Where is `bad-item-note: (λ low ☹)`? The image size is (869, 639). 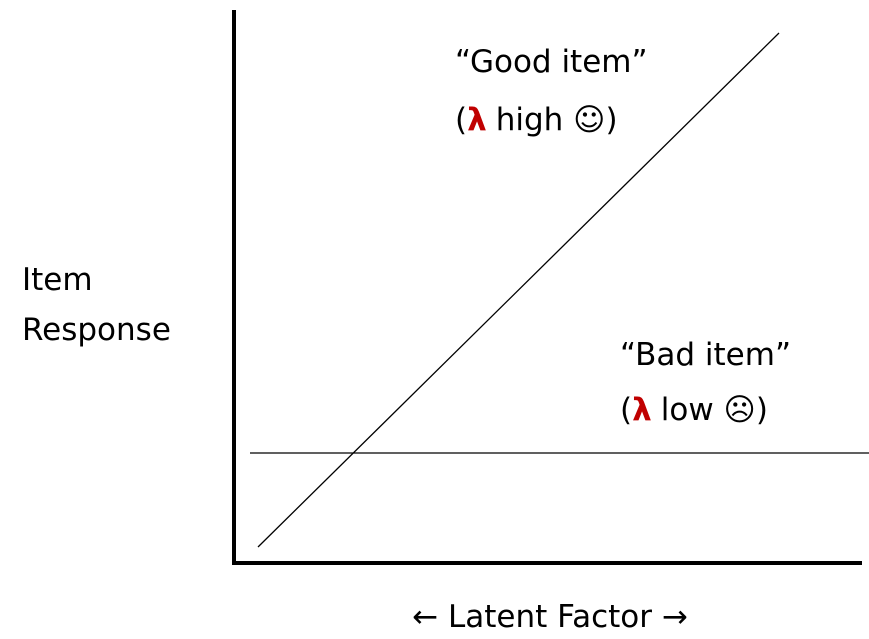 bad-item-note: (λ low ☹) is located at coordinates (694, 410).